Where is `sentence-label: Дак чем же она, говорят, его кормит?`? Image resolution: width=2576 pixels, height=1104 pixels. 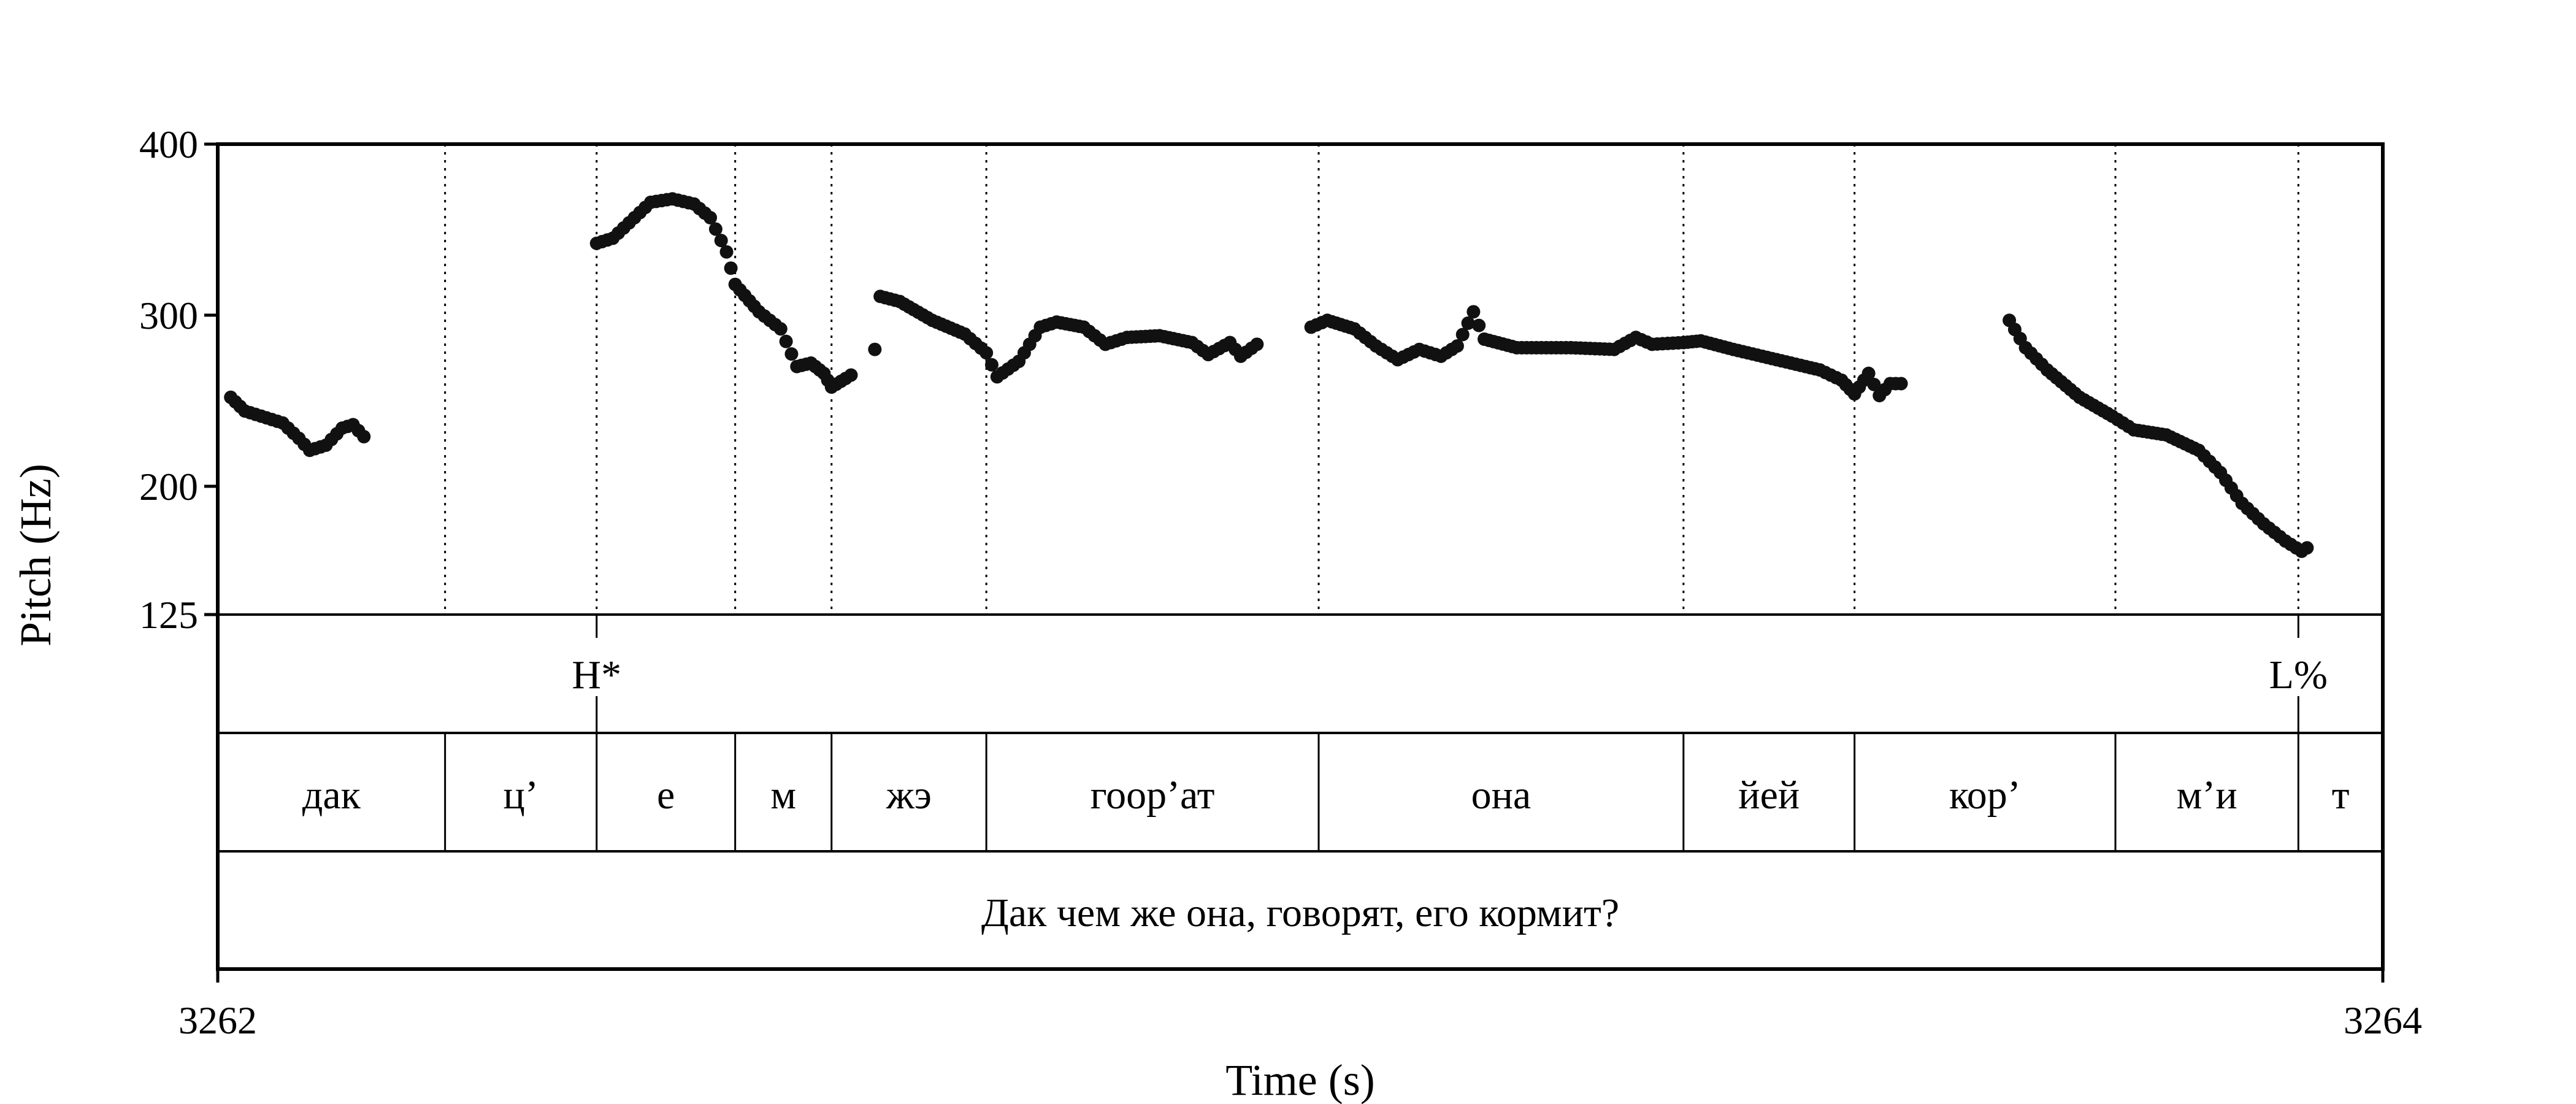 sentence-label: Дак чем же она, говорят, его кормит? is located at coordinates (1300, 913).